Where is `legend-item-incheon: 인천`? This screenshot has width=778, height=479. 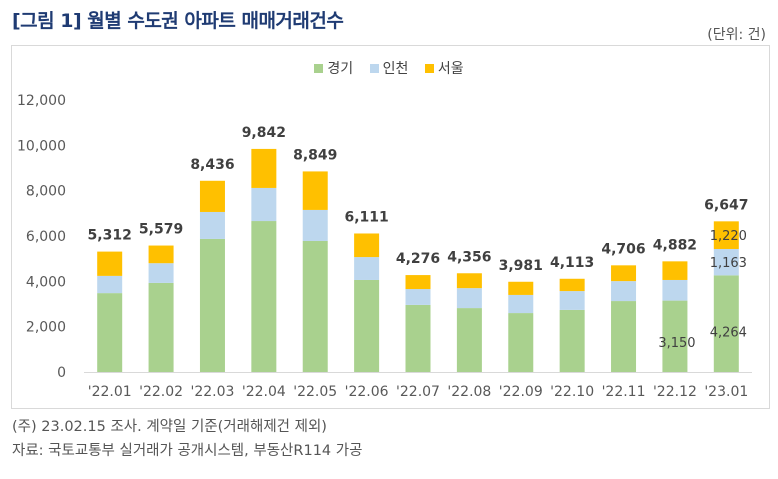 legend-item-incheon: 인천 is located at coordinates (389, 68).